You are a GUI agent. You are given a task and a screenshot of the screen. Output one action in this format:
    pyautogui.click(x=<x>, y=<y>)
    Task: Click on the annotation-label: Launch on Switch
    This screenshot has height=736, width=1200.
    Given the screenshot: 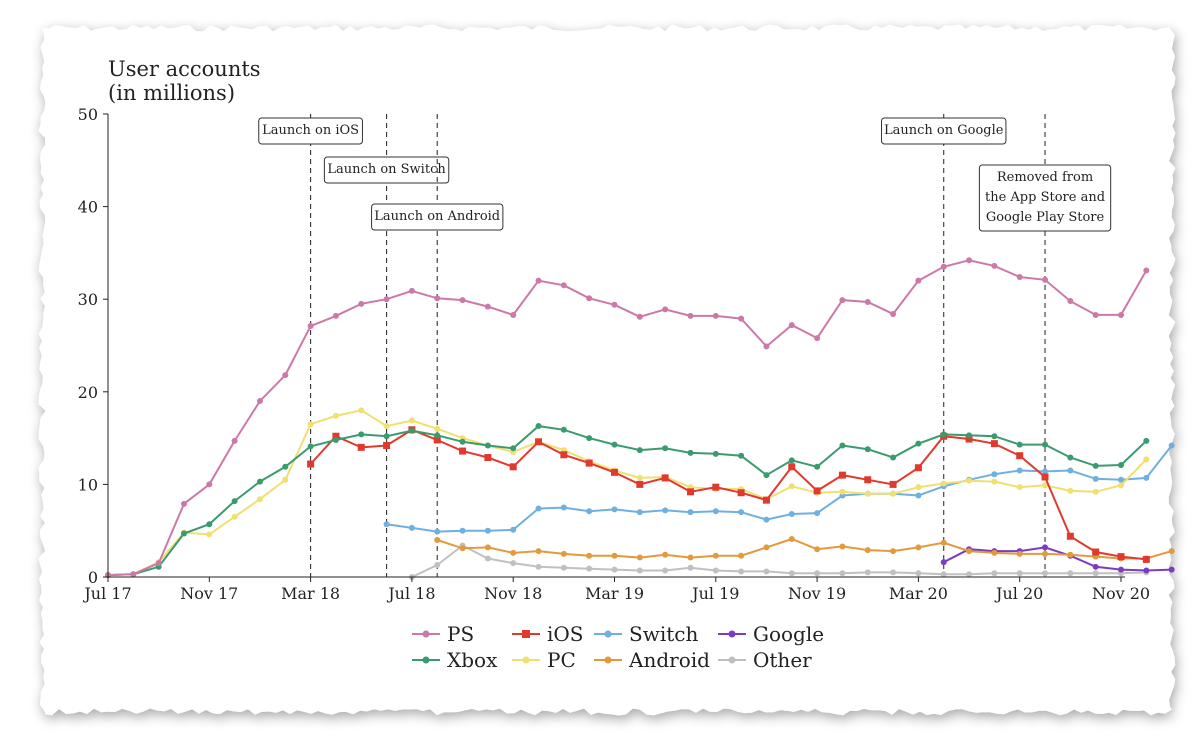 What is the action you would take?
    pyautogui.click(x=386, y=170)
    